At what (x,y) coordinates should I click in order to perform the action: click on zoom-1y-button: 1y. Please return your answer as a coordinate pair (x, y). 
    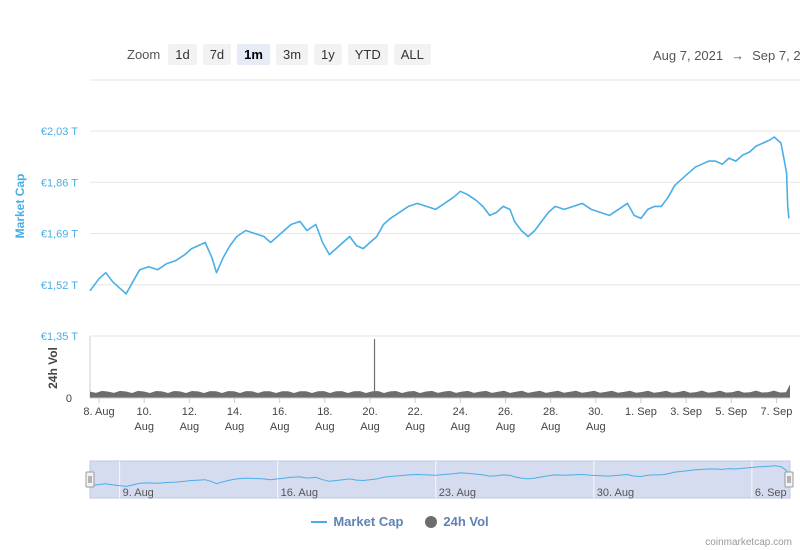
    Looking at the image, I should click on (328, 54).